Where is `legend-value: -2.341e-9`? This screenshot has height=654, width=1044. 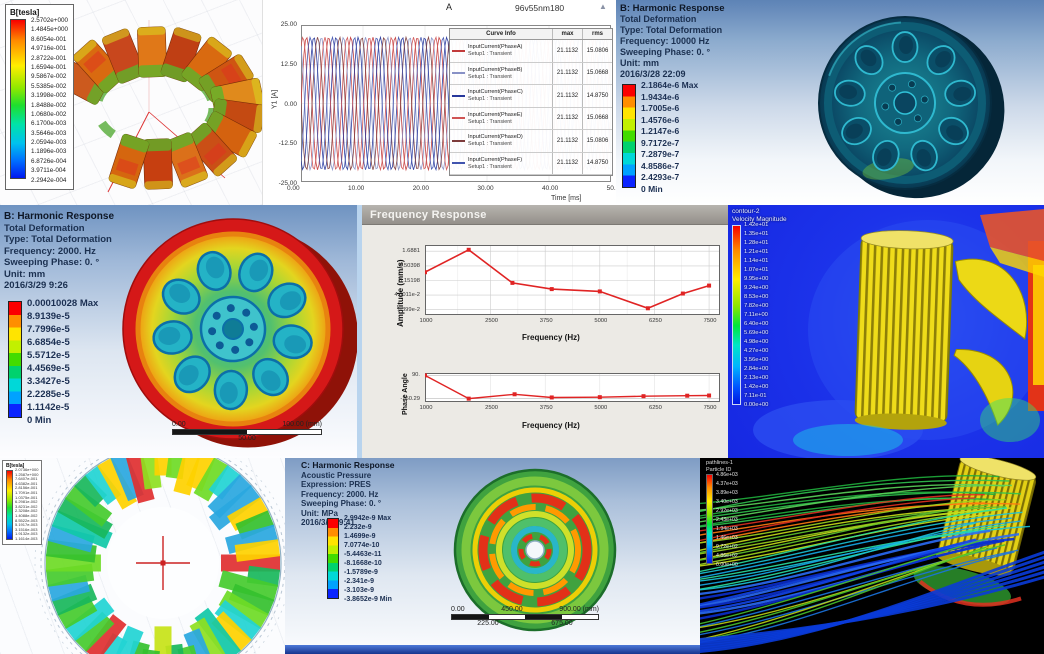
legend-value: -2.341e-9 is located at coordinates (359, 581).